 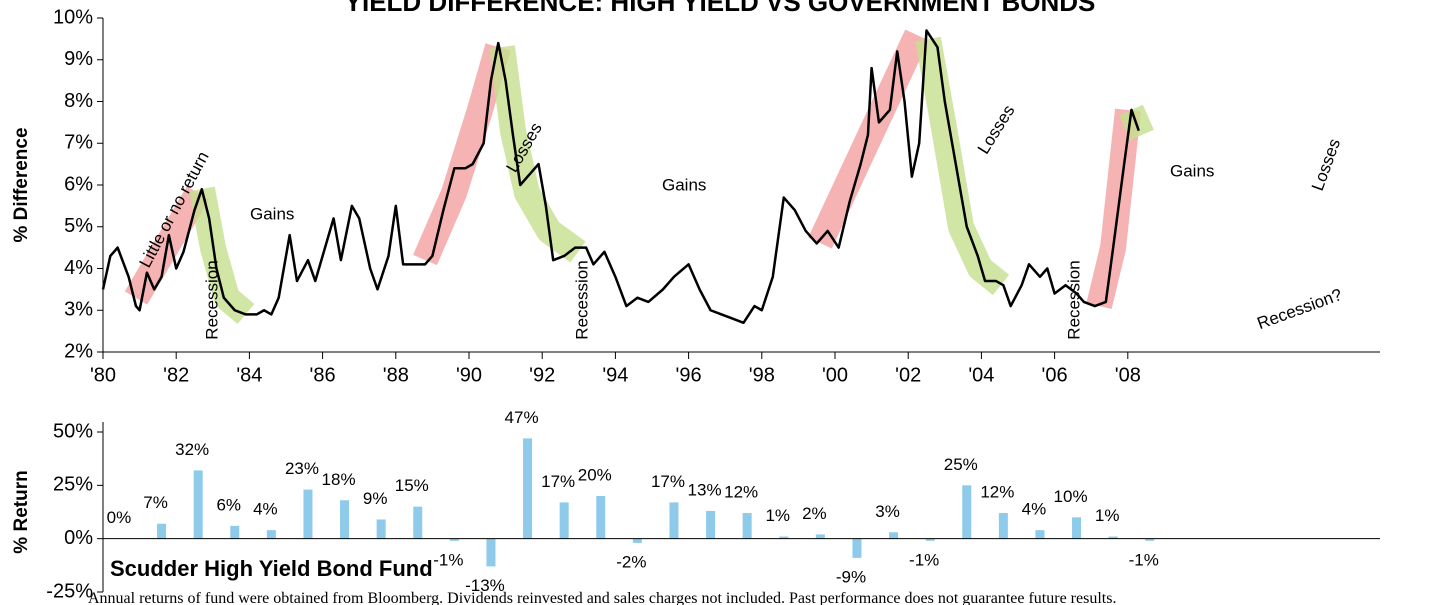 I want to click on y-tick-label: 0%, so click(x=78, y=538).